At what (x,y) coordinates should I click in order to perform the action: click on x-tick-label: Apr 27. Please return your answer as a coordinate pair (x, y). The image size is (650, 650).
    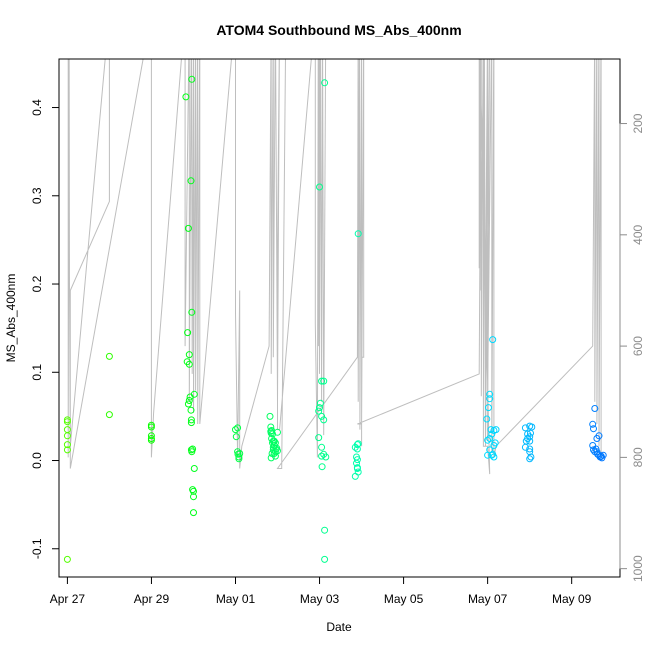
    Looking at the image, I should click on (68, 599).